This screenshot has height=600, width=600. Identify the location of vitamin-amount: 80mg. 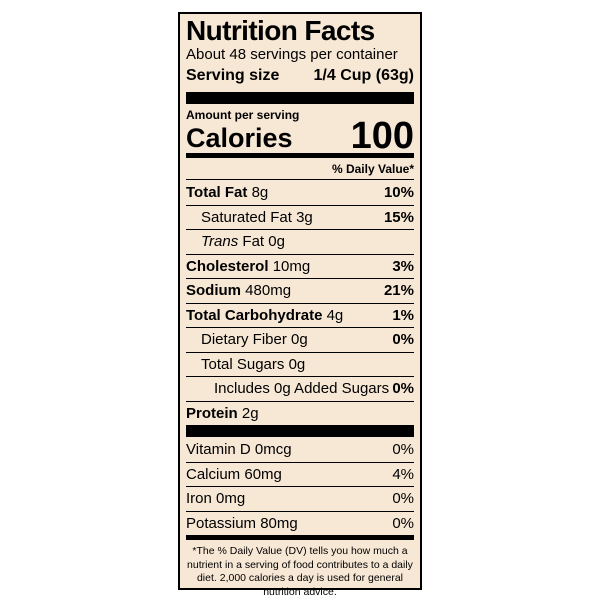
(279, 523).